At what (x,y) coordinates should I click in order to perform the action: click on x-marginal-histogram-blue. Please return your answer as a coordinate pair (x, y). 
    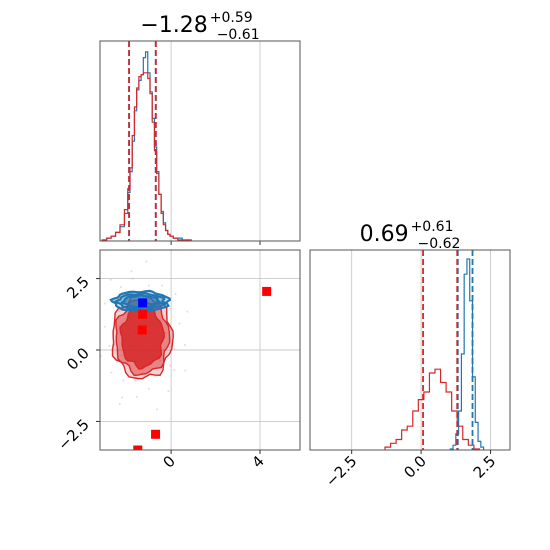
    Looking at the image, I should click on (146, 146).